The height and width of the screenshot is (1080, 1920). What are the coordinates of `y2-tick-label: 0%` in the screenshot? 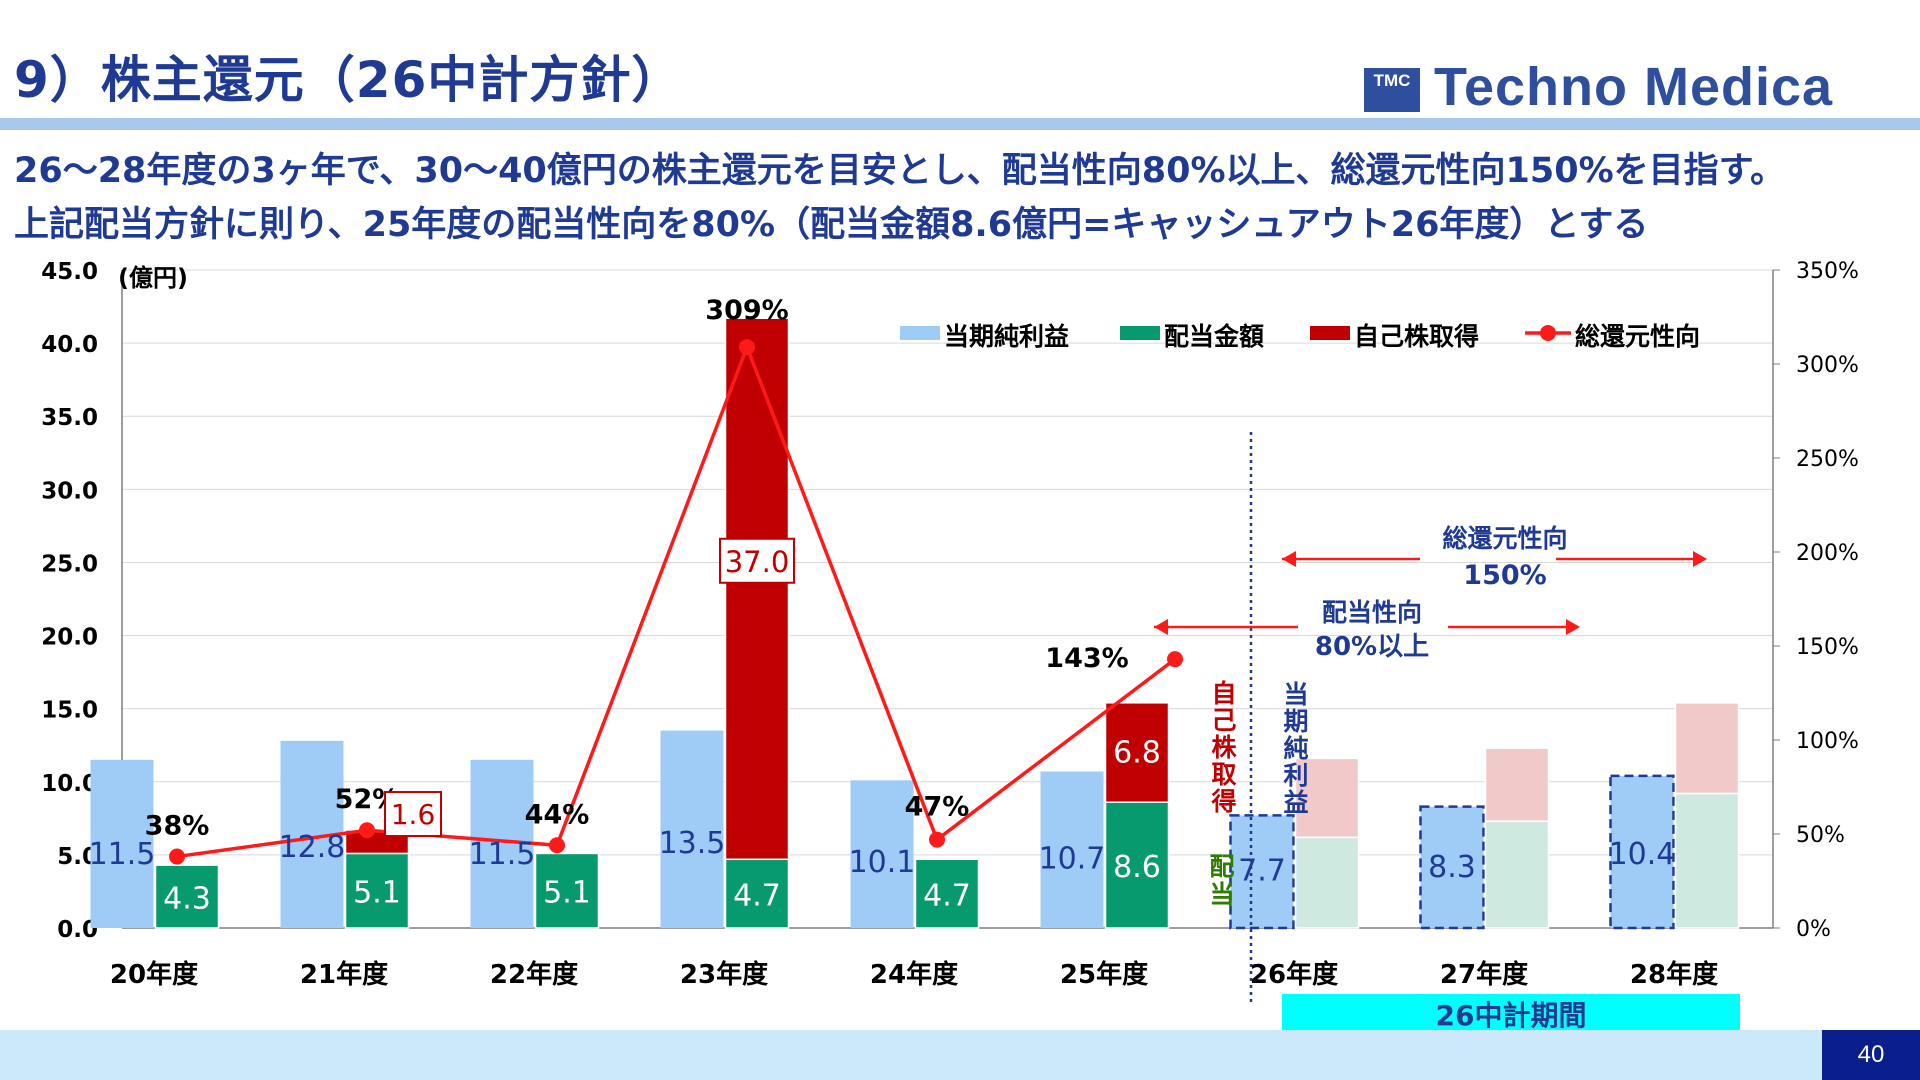 It's located at (1813, 929).